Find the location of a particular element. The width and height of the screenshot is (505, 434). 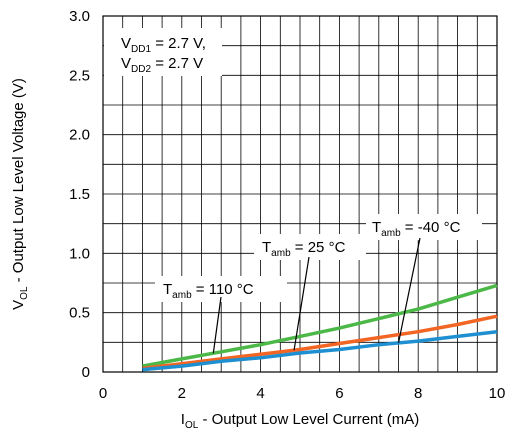

x-tick-label: 10 is located at coordinates (497, 393).